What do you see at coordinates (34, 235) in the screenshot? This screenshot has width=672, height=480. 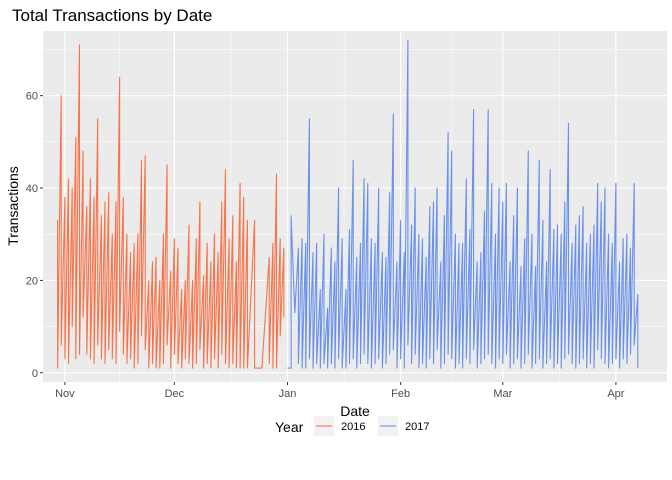 I see `y-axis: 0 20 40 60` at bounding box center [34, 235].